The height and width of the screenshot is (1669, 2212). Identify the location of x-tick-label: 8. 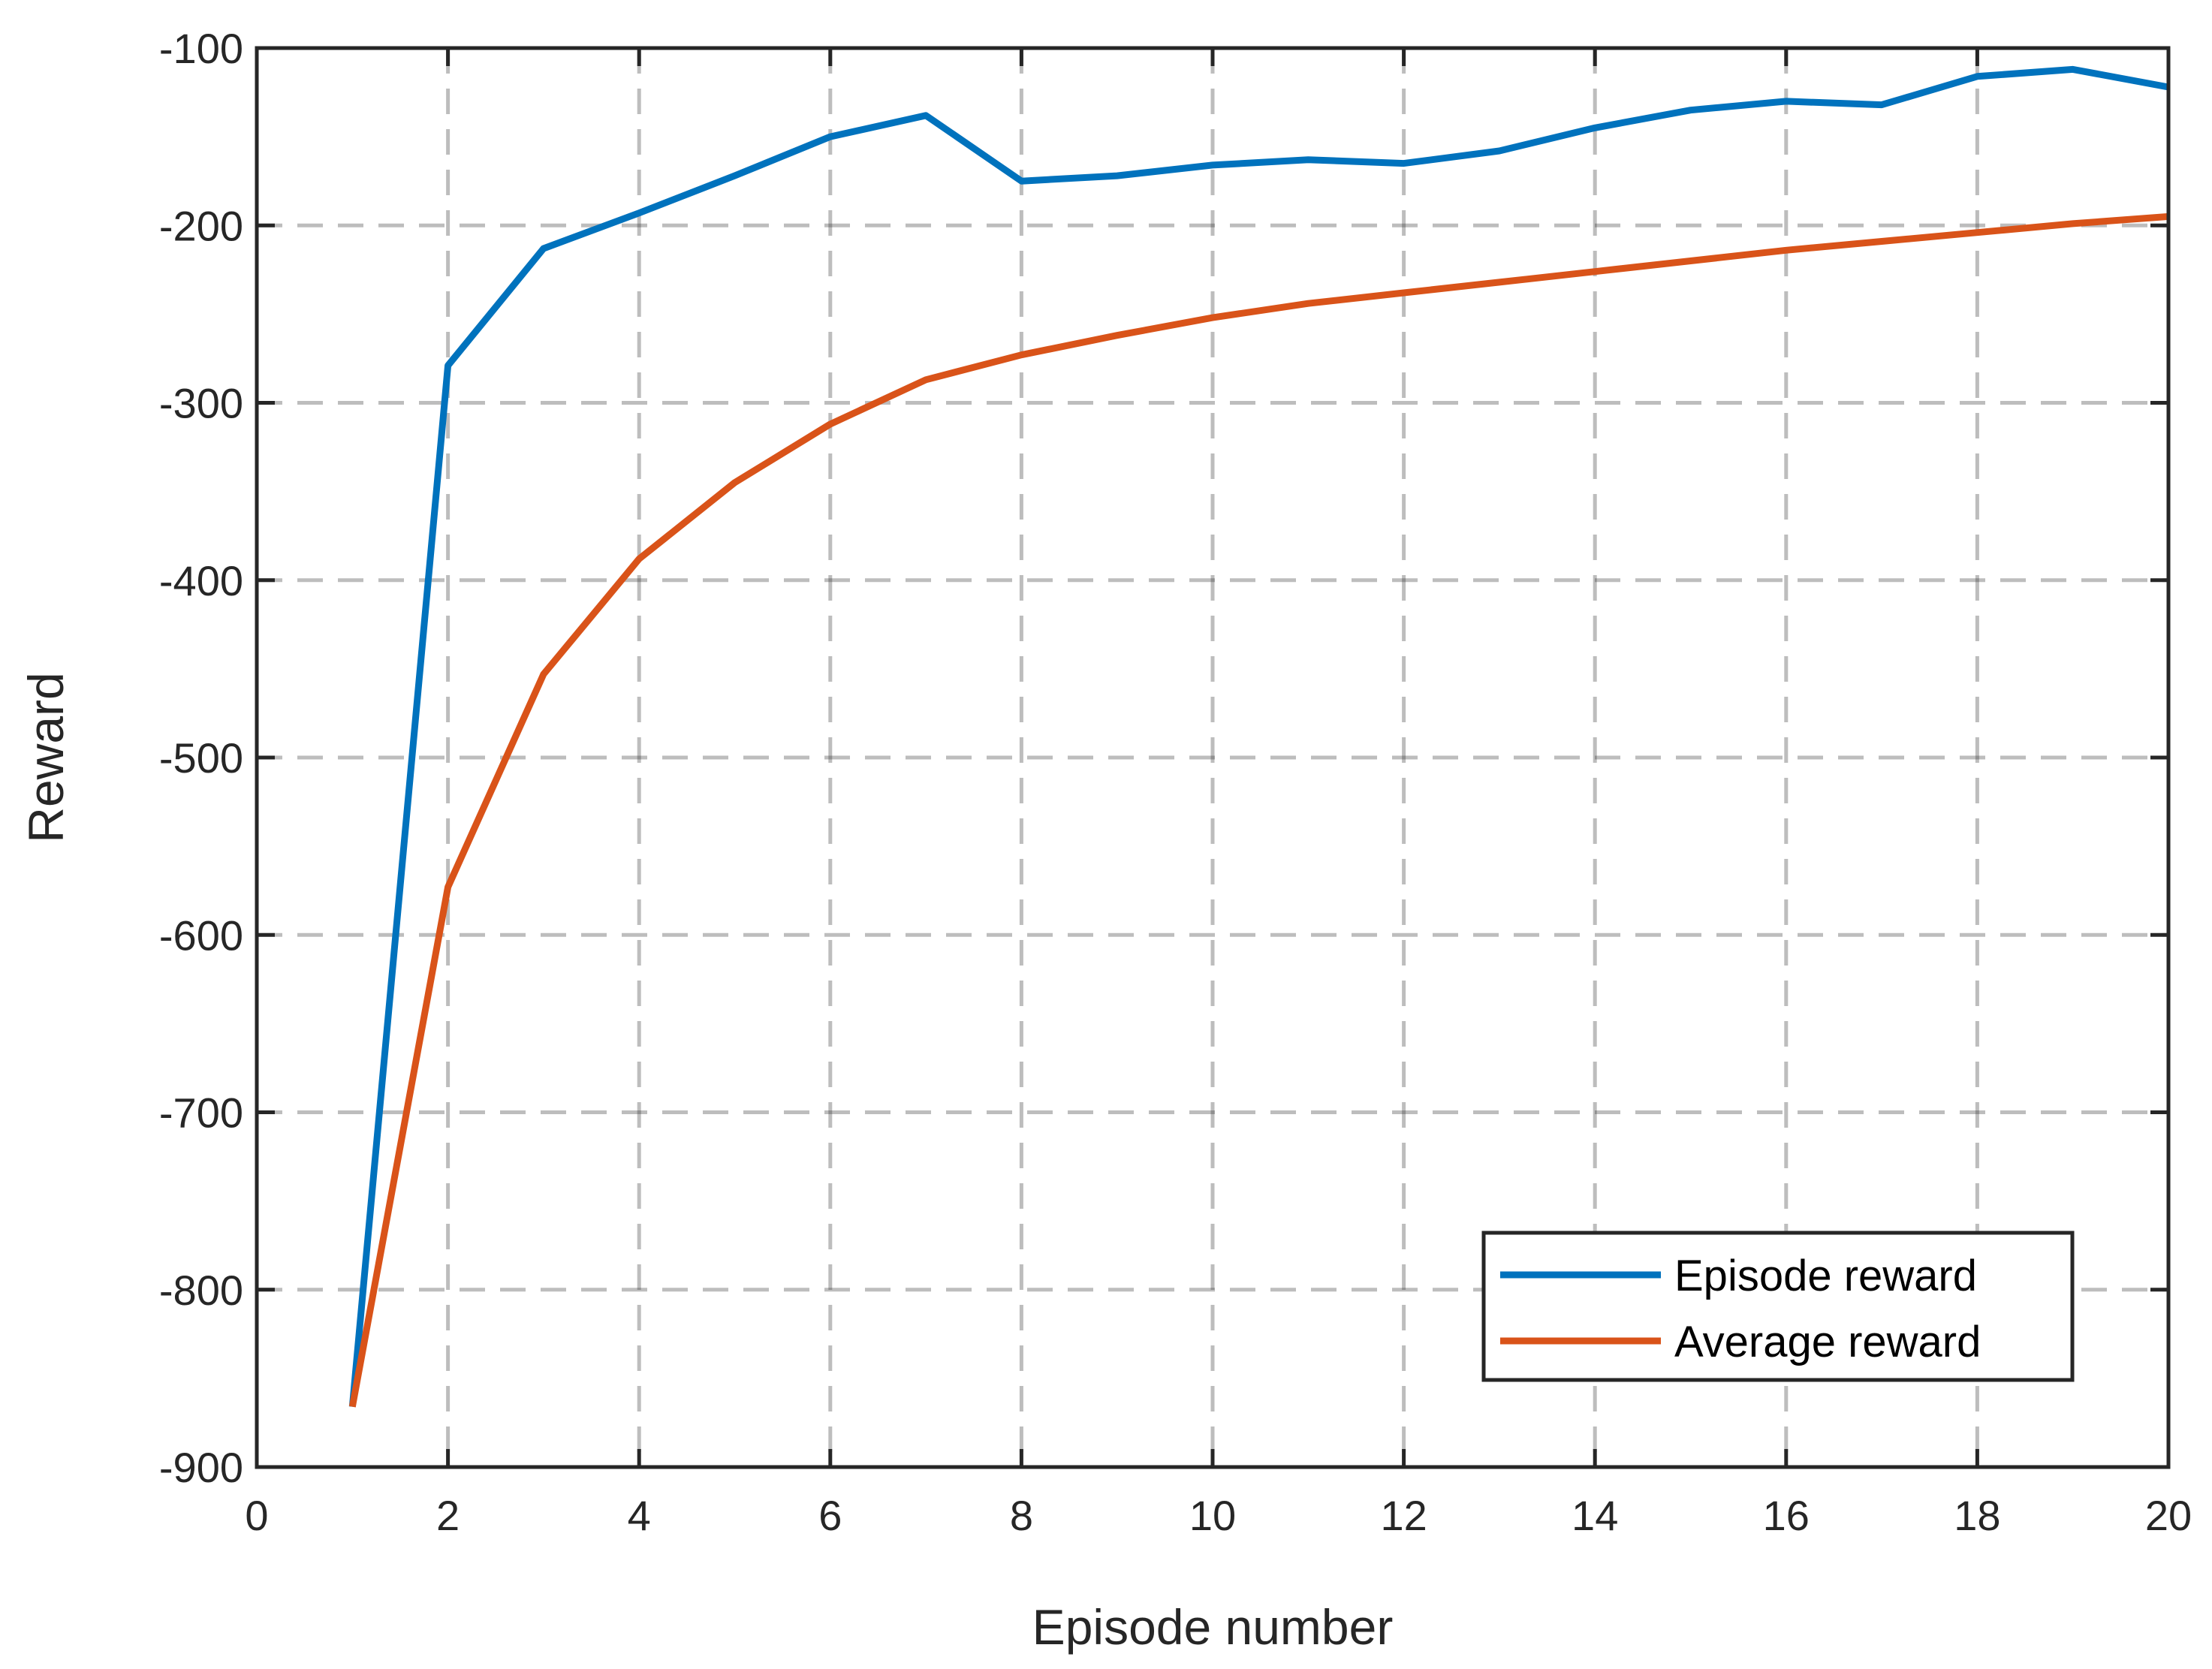
(1021, 1515).